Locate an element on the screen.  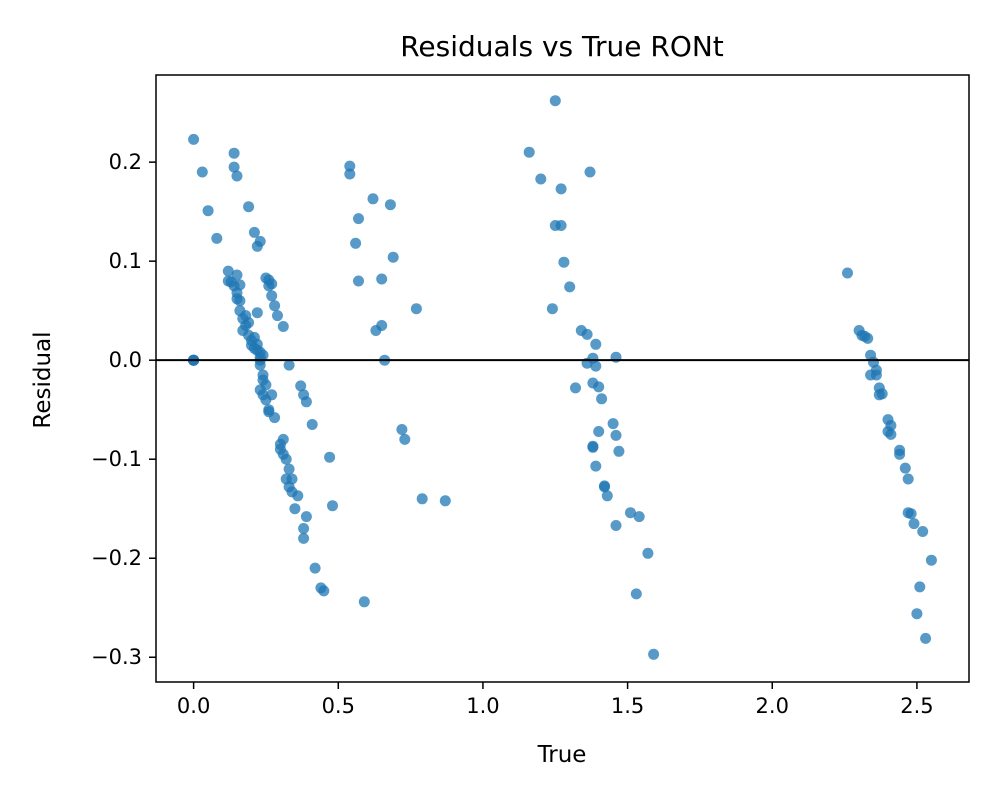
y-tick-label: 0.2 is located at coordinates (125, 162).